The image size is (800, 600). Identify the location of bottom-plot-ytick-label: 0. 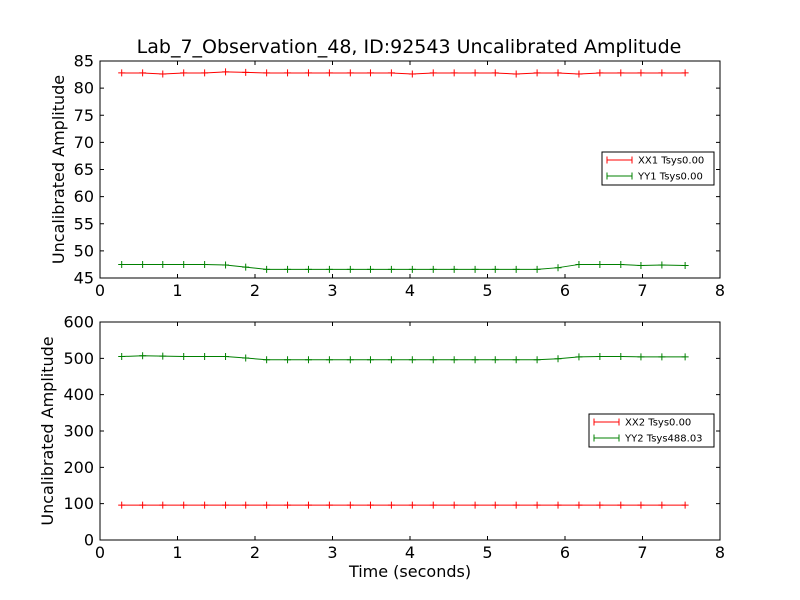
(89, 540).